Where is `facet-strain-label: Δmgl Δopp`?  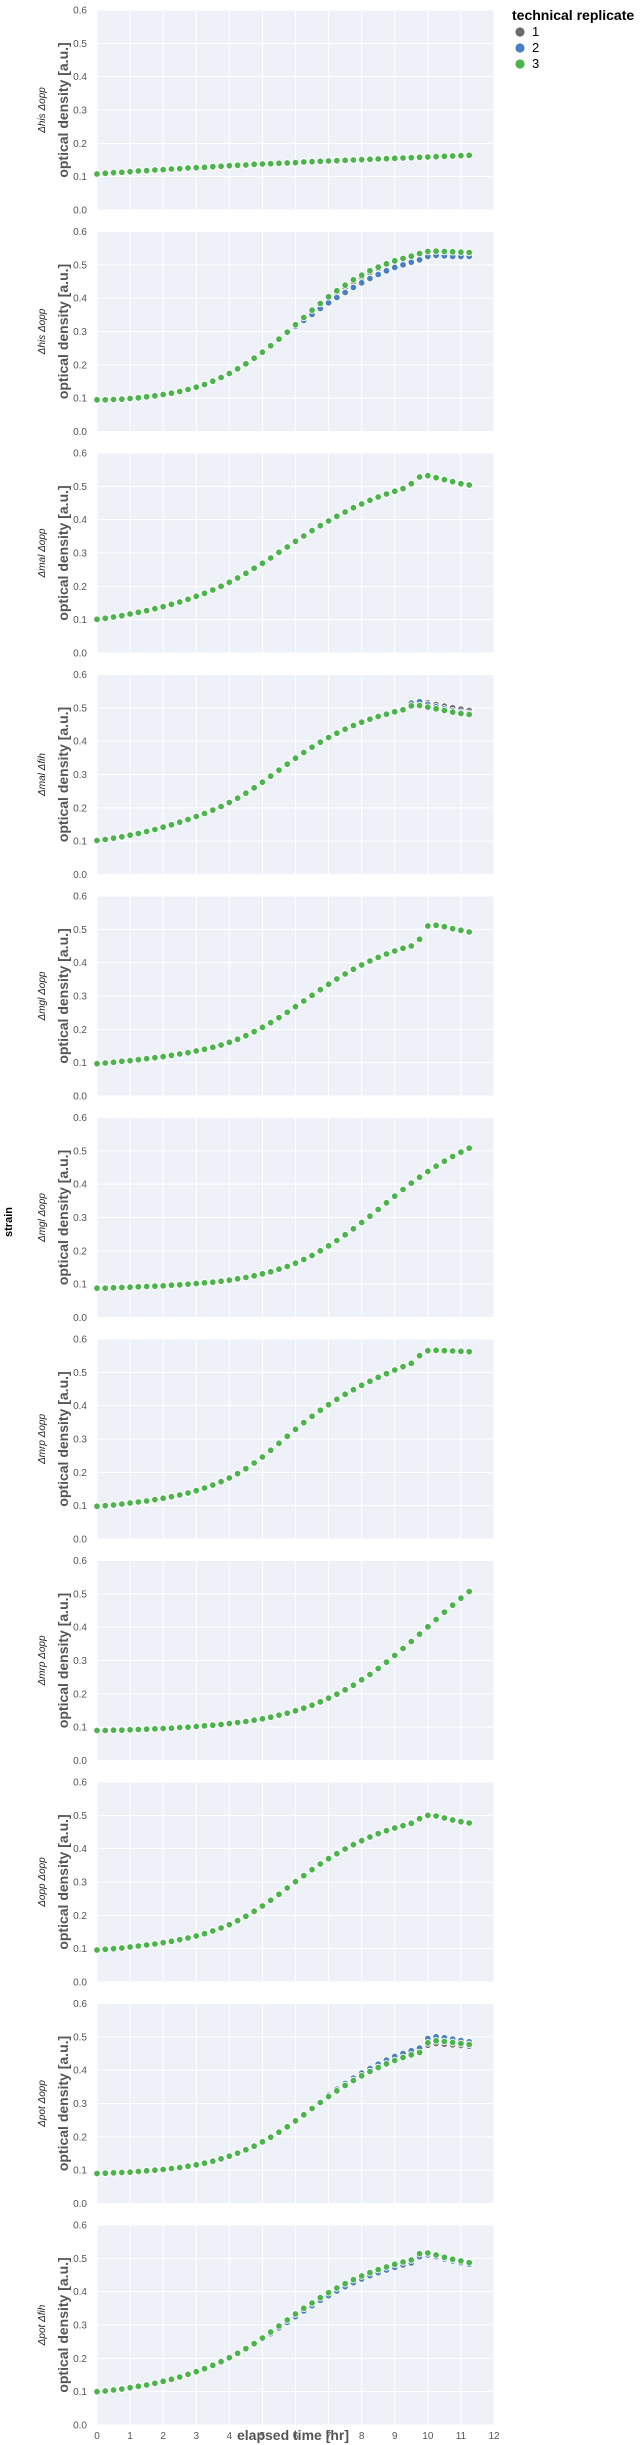 facet-strain-label: Δmgl Δopp is located at coordinates (42, 996).